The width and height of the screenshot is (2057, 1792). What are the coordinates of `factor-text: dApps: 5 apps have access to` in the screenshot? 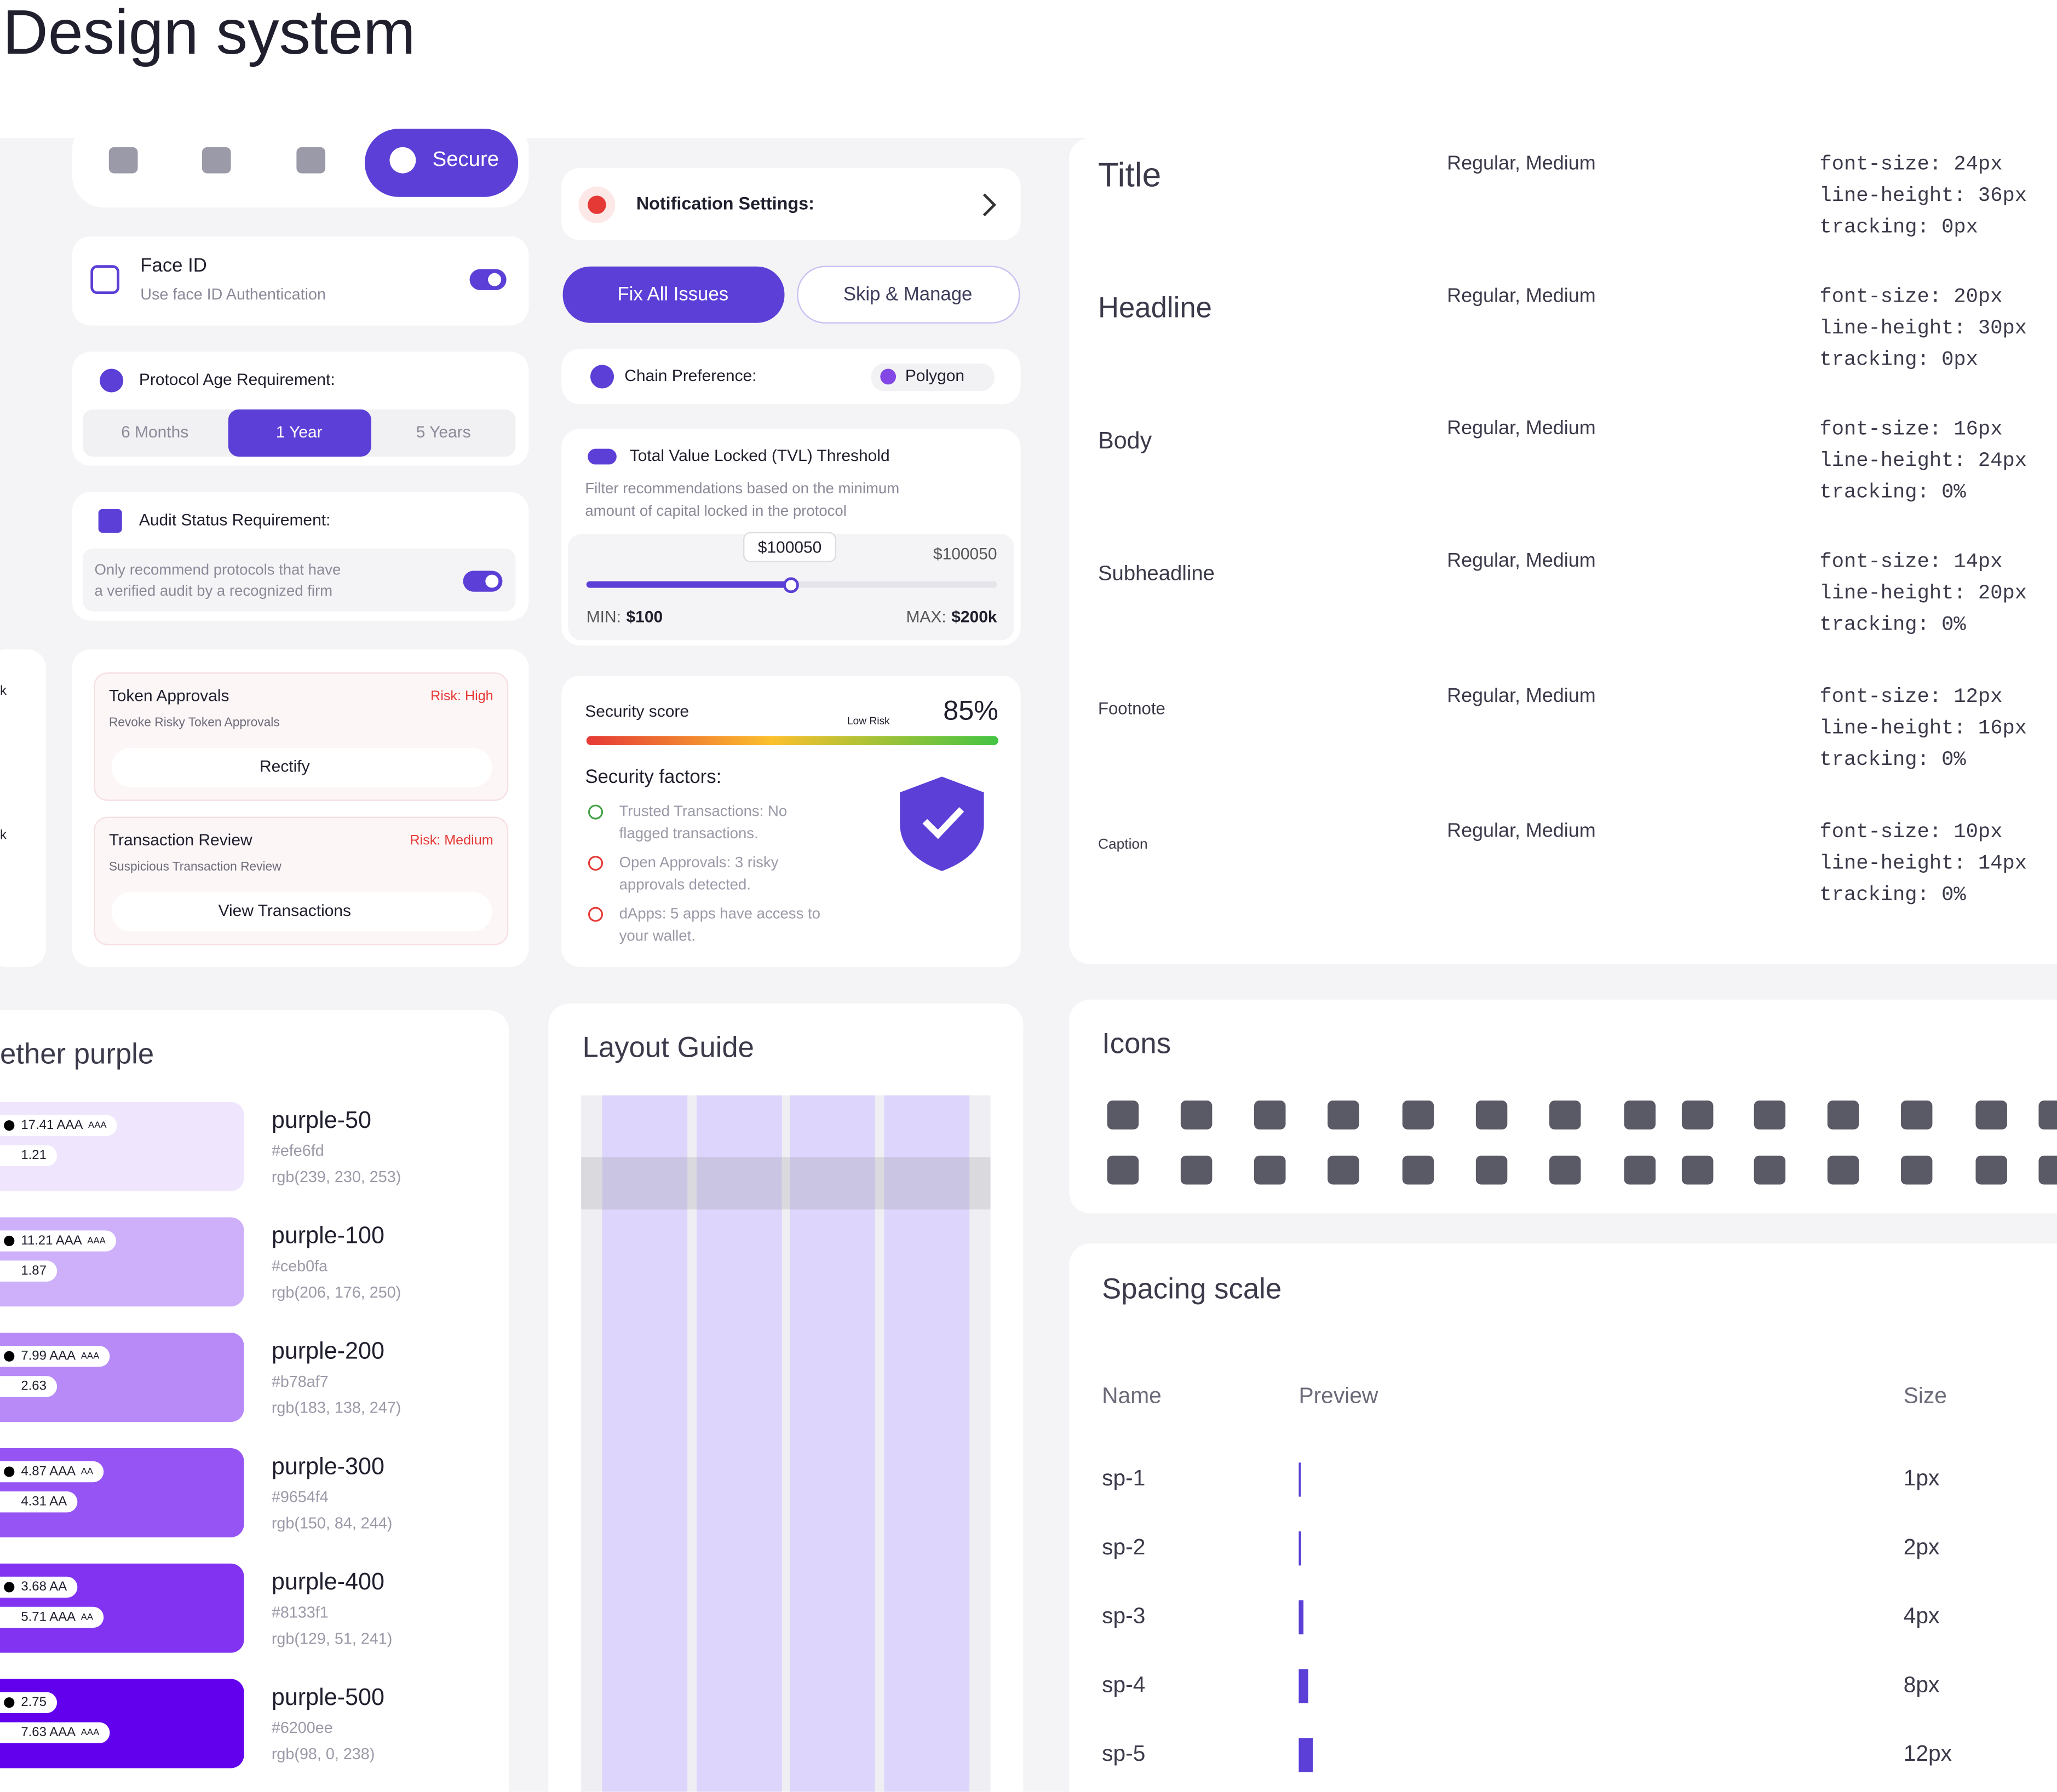 It's located at (719, 912).